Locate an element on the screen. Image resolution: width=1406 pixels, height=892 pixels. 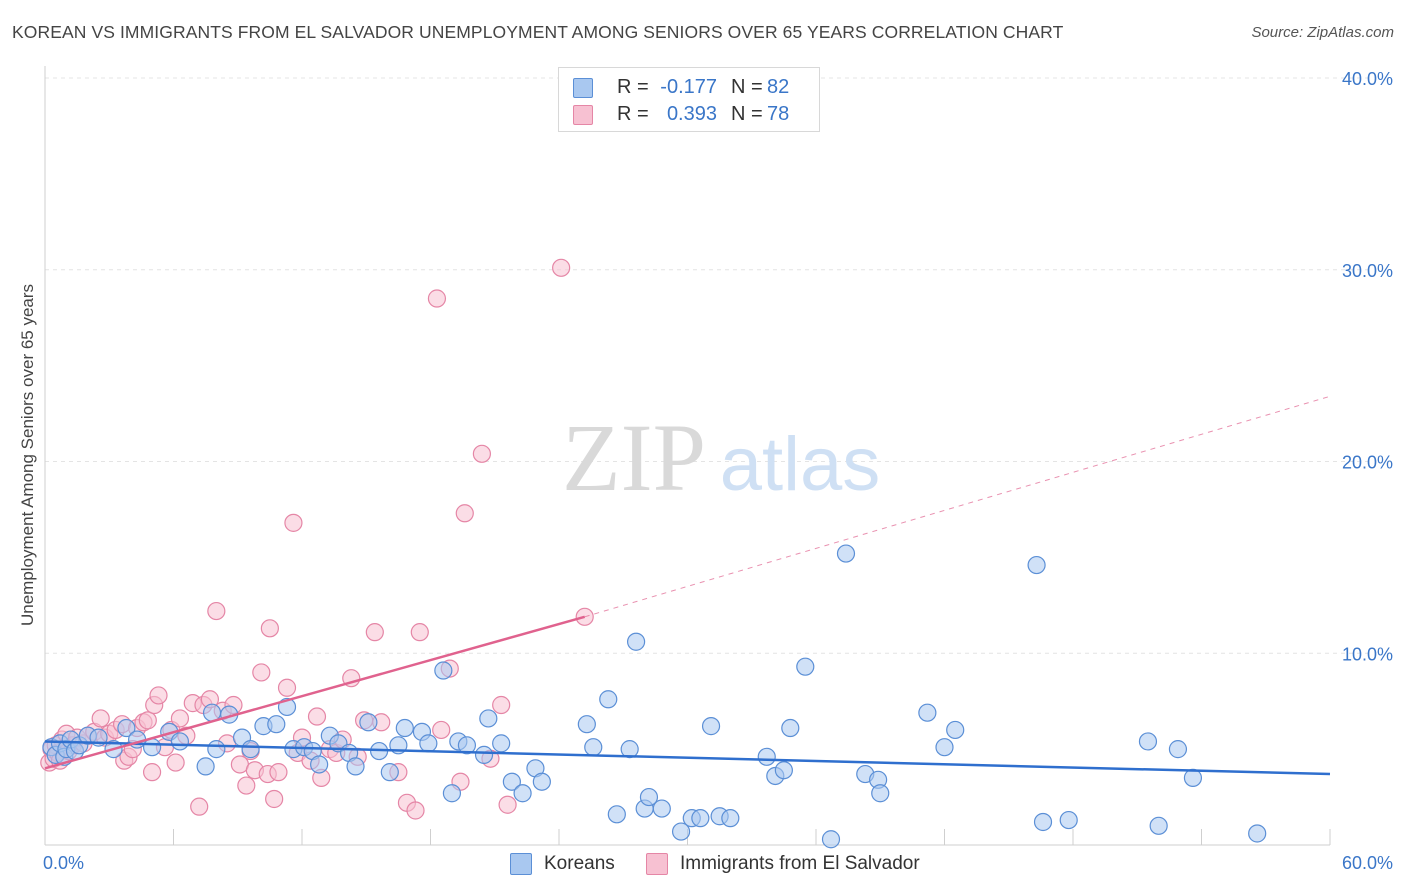
koreans-trend-line is located at coordinates (687, 758).